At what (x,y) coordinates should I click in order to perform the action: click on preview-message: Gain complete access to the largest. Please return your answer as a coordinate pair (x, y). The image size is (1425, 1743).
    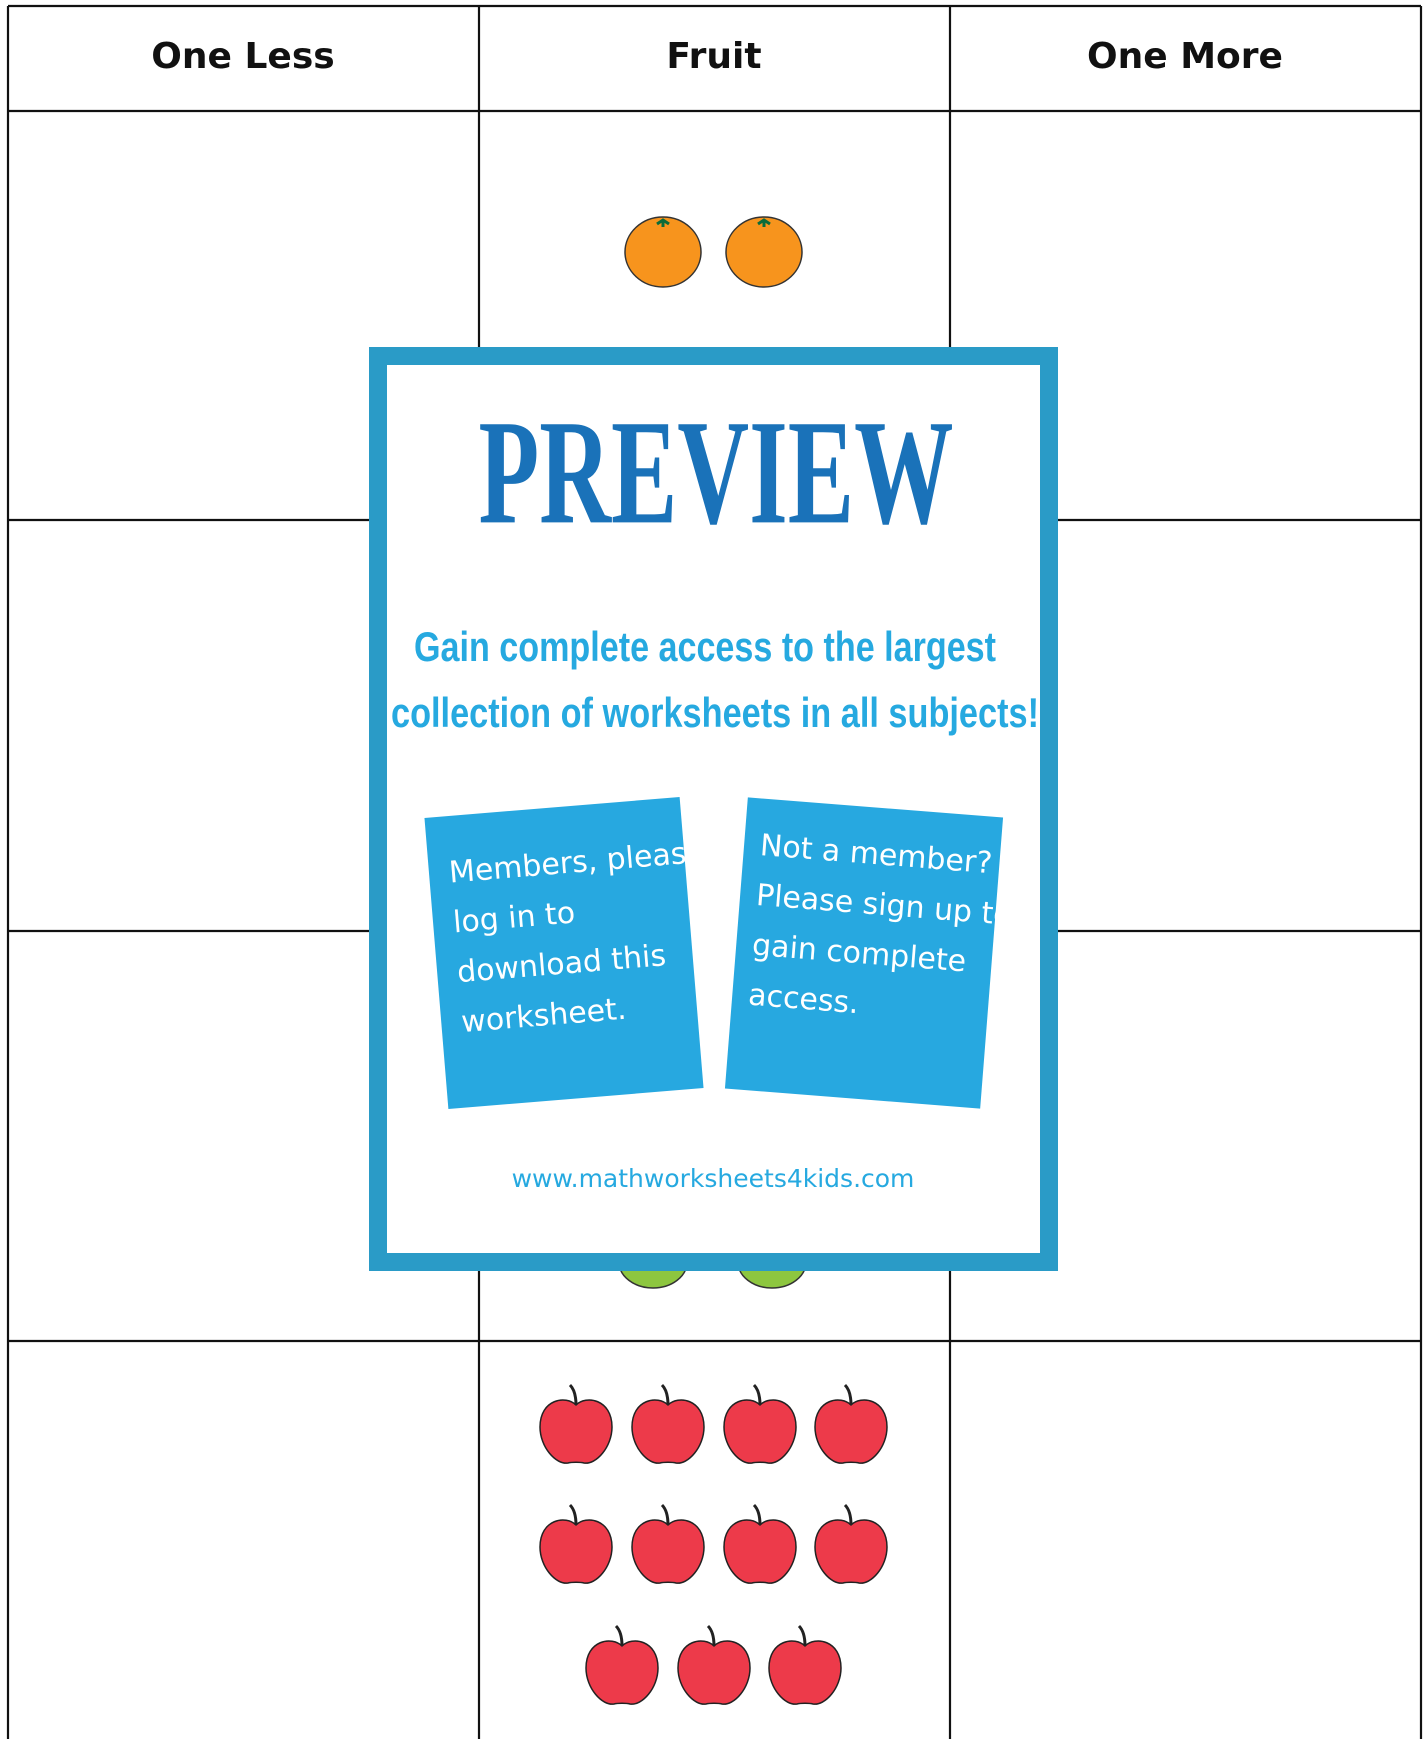
    Looking at the image, I should click on (705, 646).